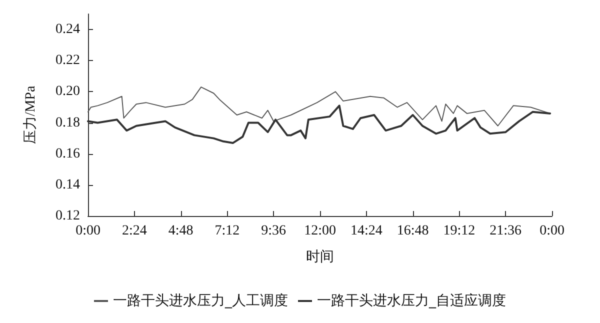 Image resolution: width=600 pixels, height=323 pixels. Describe the element at coordinates (227, 231) in the screenshot. I see `x-tick-label: 7:12` at that location.